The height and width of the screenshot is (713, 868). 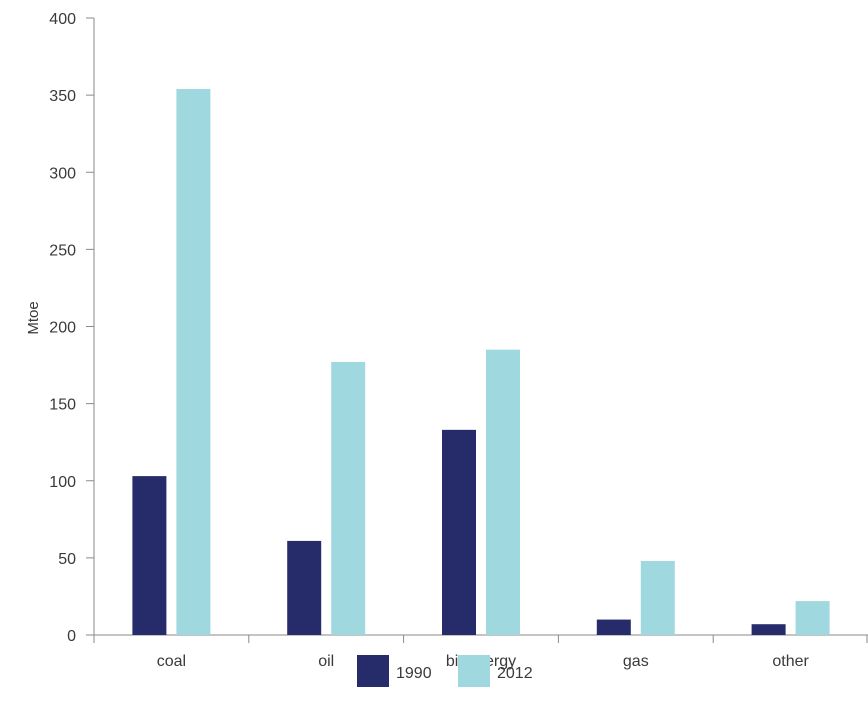 What do you see at coordinates (474, 671) in the screenshot?
I see `legend-swatch-2012` at bounding box center [474, 671].